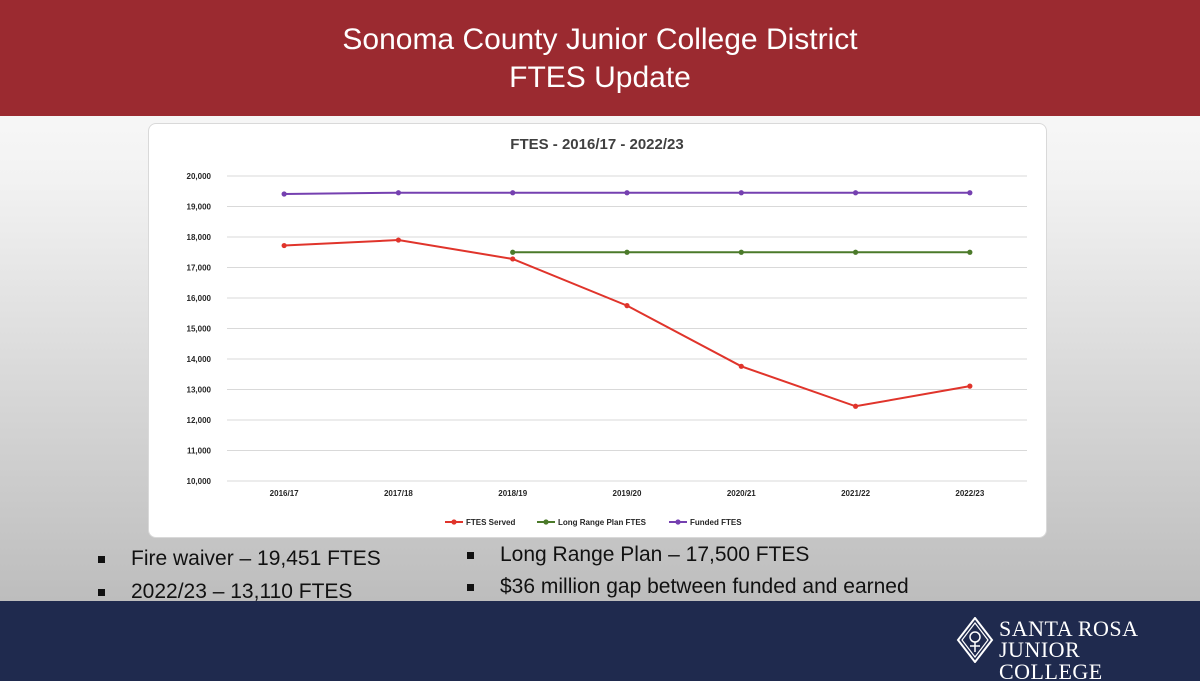 This screenshot has height=684, width=1200. What do you see at coordinates (199, 176) in the screenshot?
I see `y-tick-label: 20,000` at bounding box center [199, 176].